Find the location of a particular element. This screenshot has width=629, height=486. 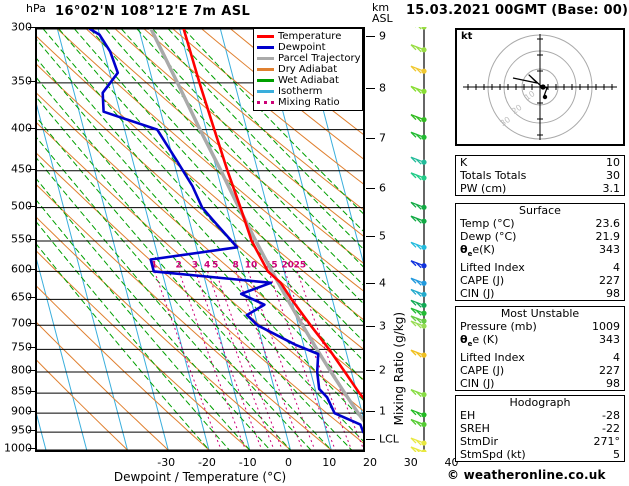

temperature-tick-label: 40 is located at coordinates (451, 462).